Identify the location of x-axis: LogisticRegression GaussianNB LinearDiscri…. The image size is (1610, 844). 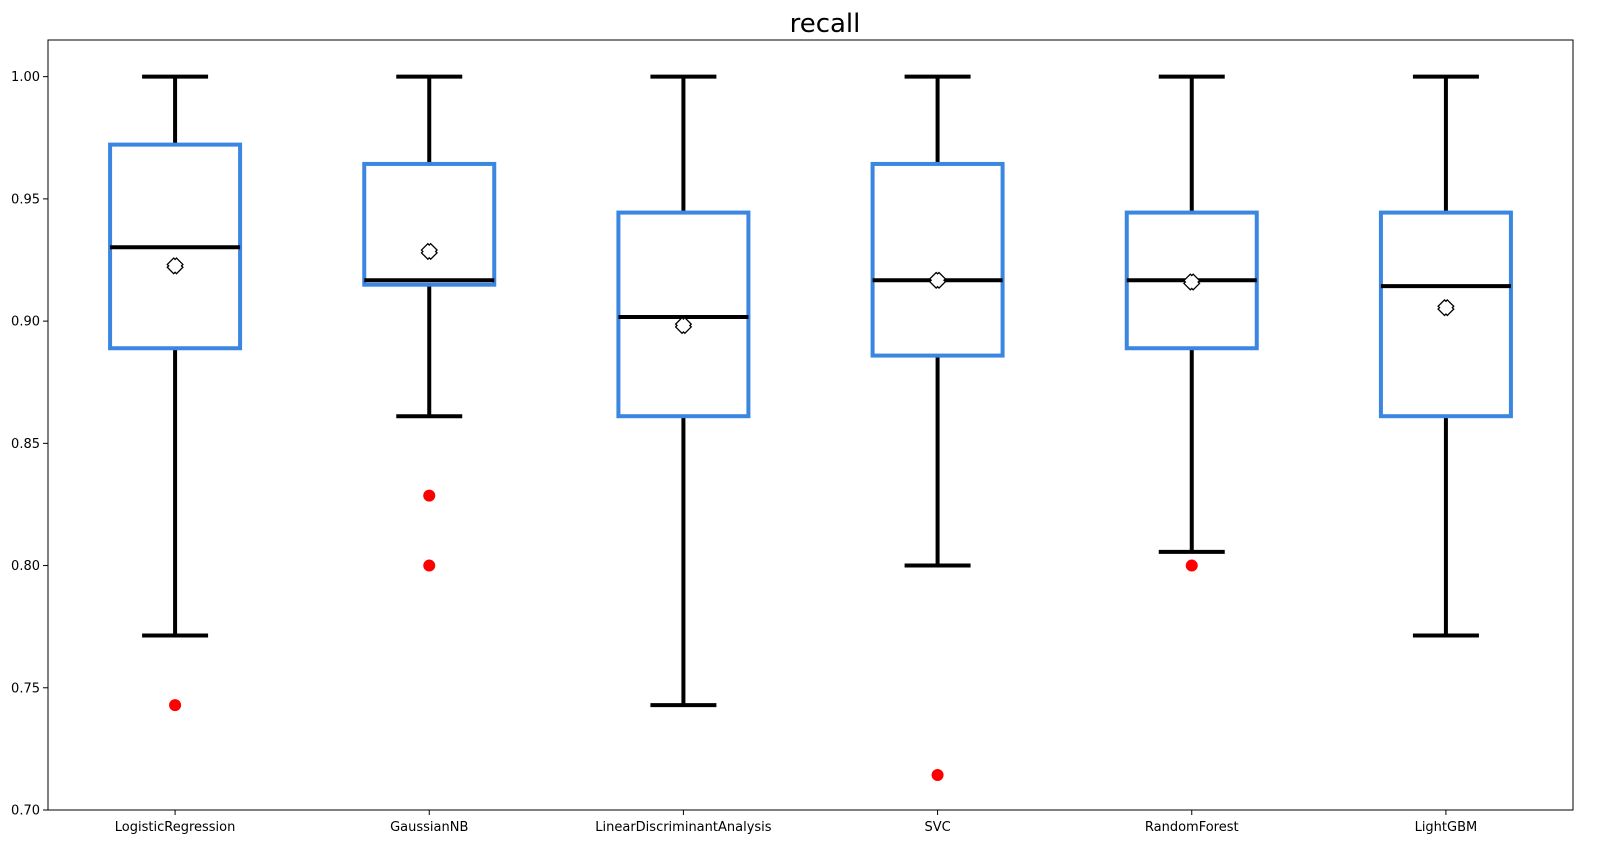
(796, 822).